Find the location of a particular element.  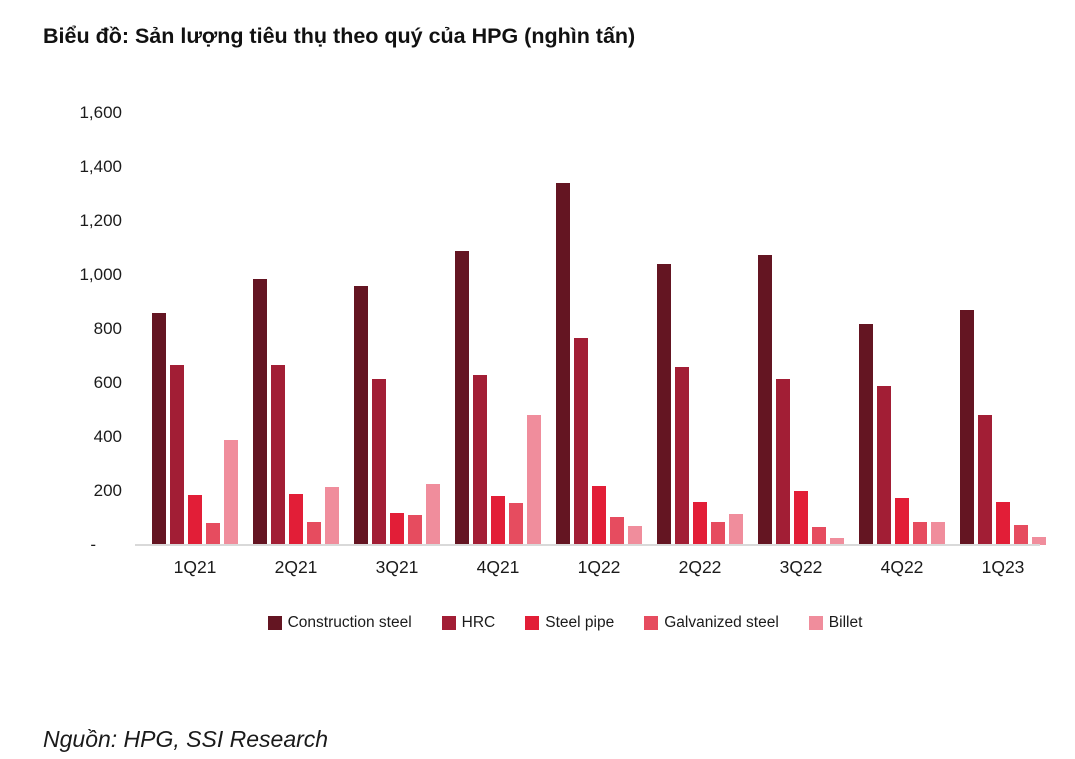

legend-item-galvanized-steel: Galvanized steel is located at coordinates (711, 623).